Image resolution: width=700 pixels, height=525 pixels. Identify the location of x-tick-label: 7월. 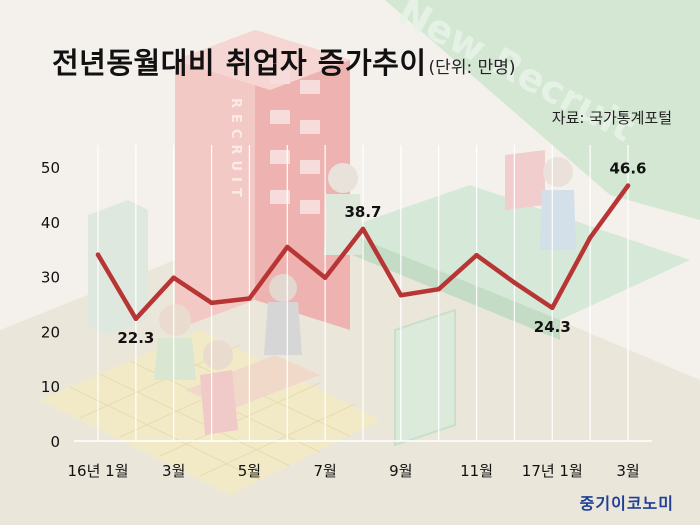
(324, 471).